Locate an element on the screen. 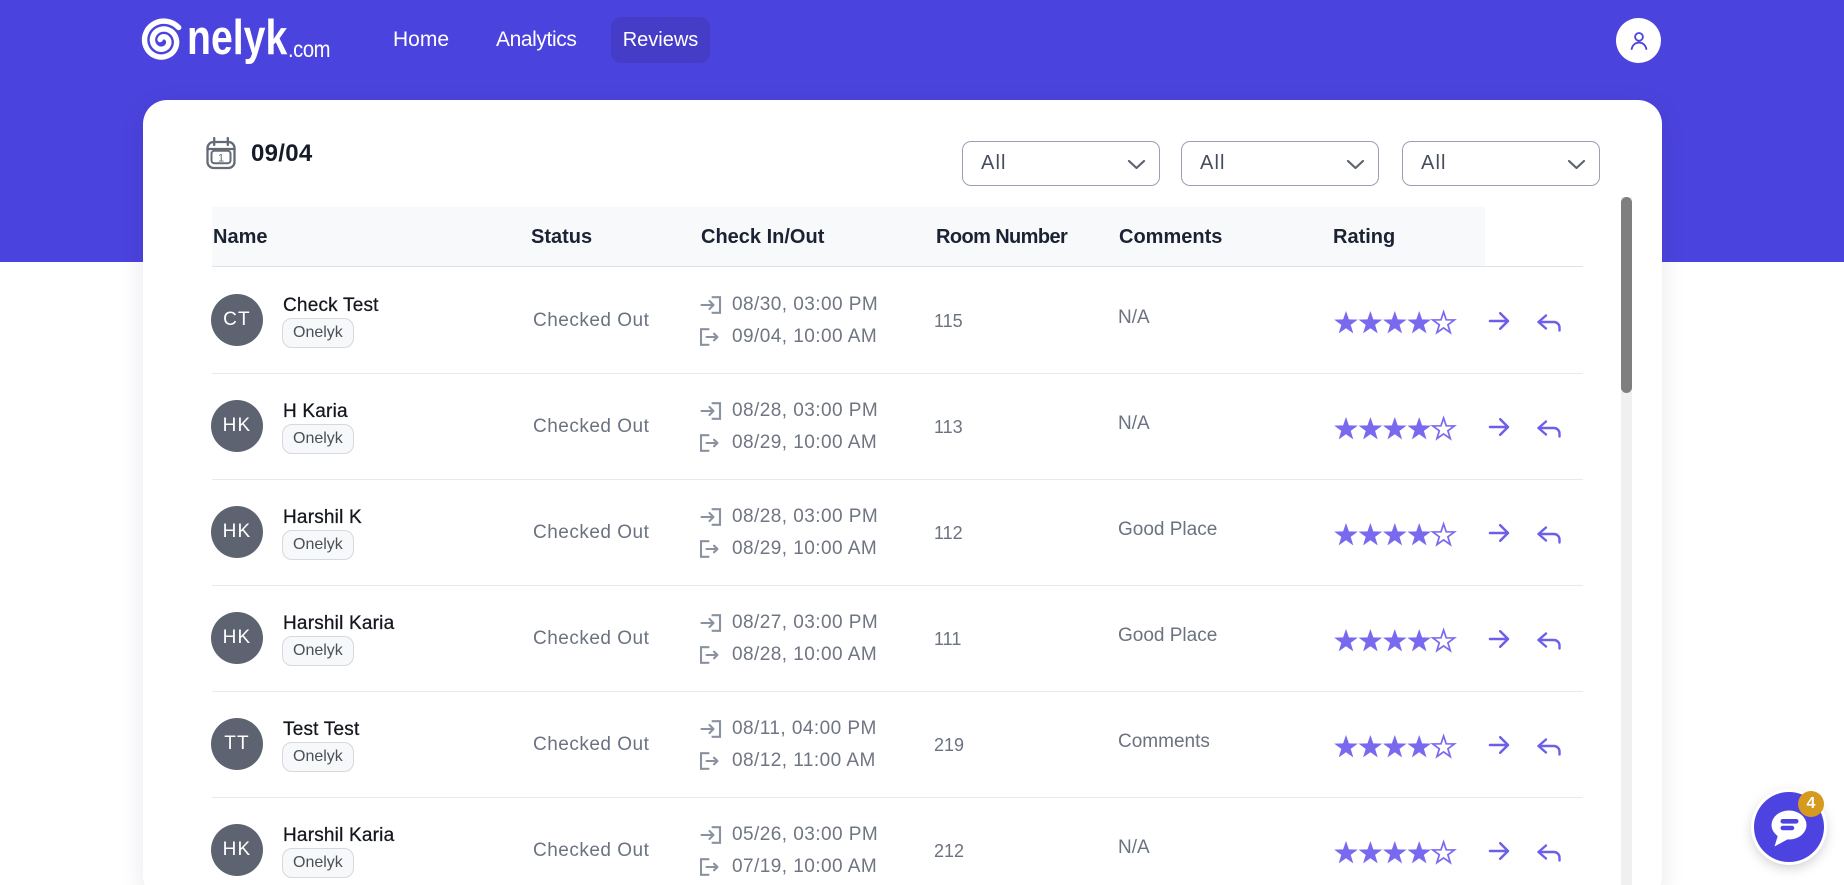 Image resolution: width=1844 pixels, height=885 pixels. svg-text: 1 is located at coordinates (221, 159).